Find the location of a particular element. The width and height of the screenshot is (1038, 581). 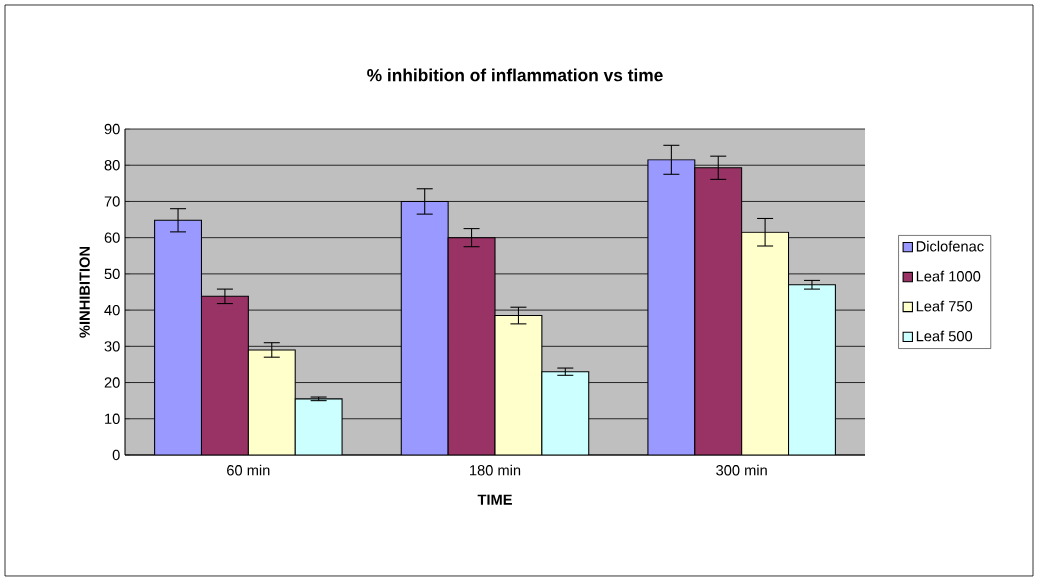

y-tick-label: 30 is located at coordinates (112, 346).